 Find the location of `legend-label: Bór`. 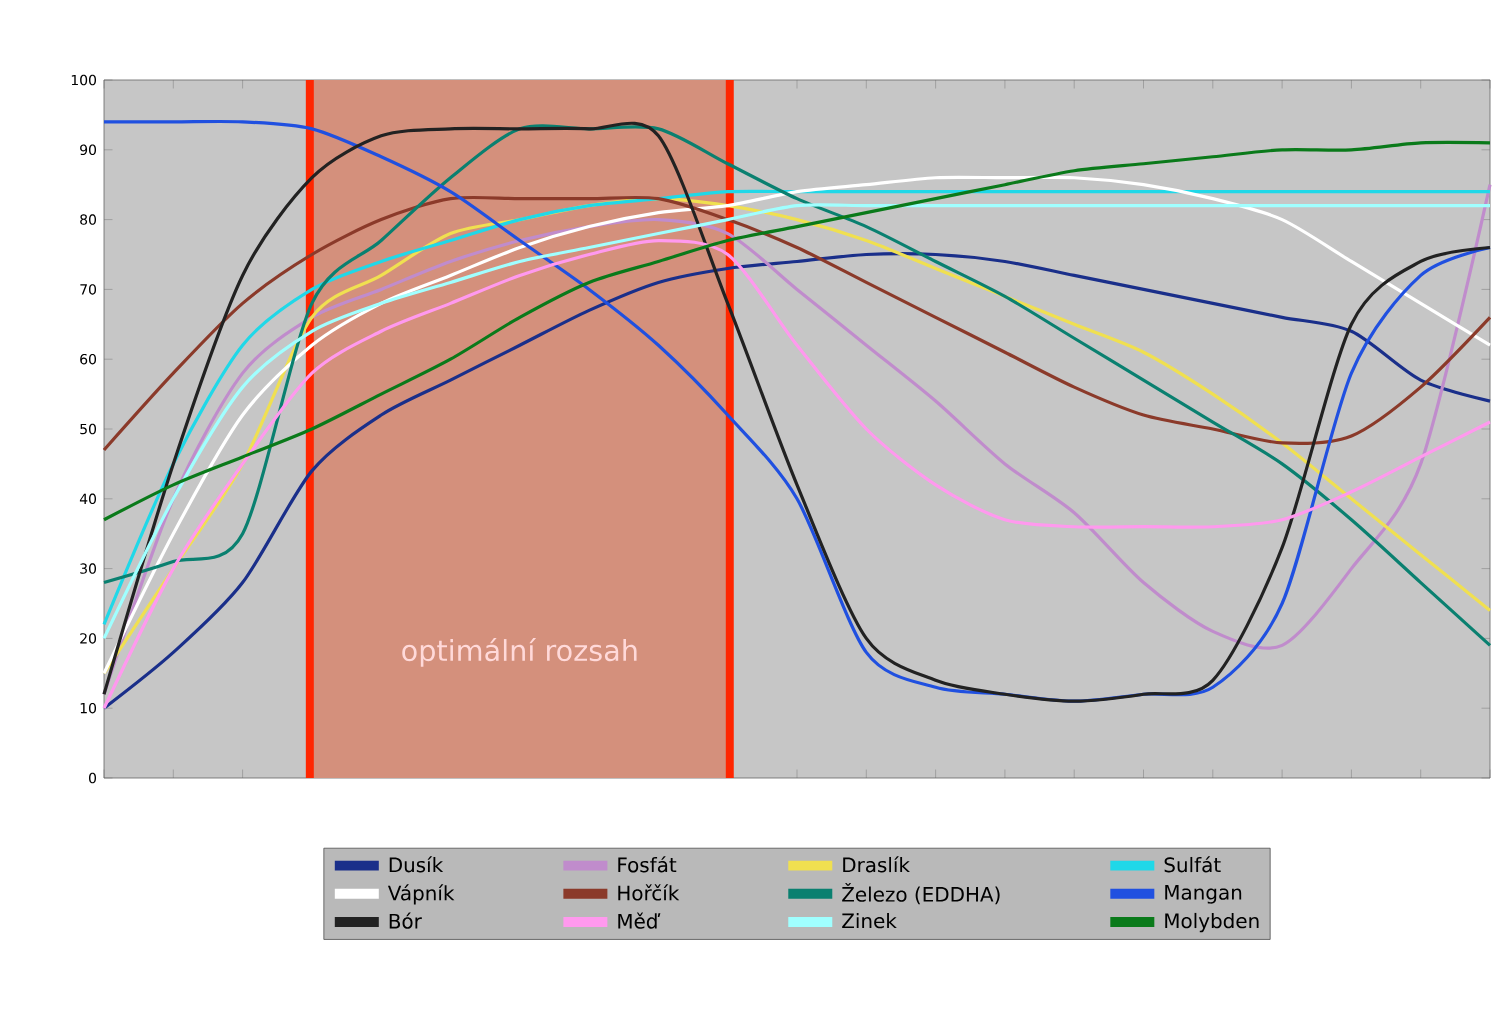

legend-label: Bór is located at coordinates (405, 920).